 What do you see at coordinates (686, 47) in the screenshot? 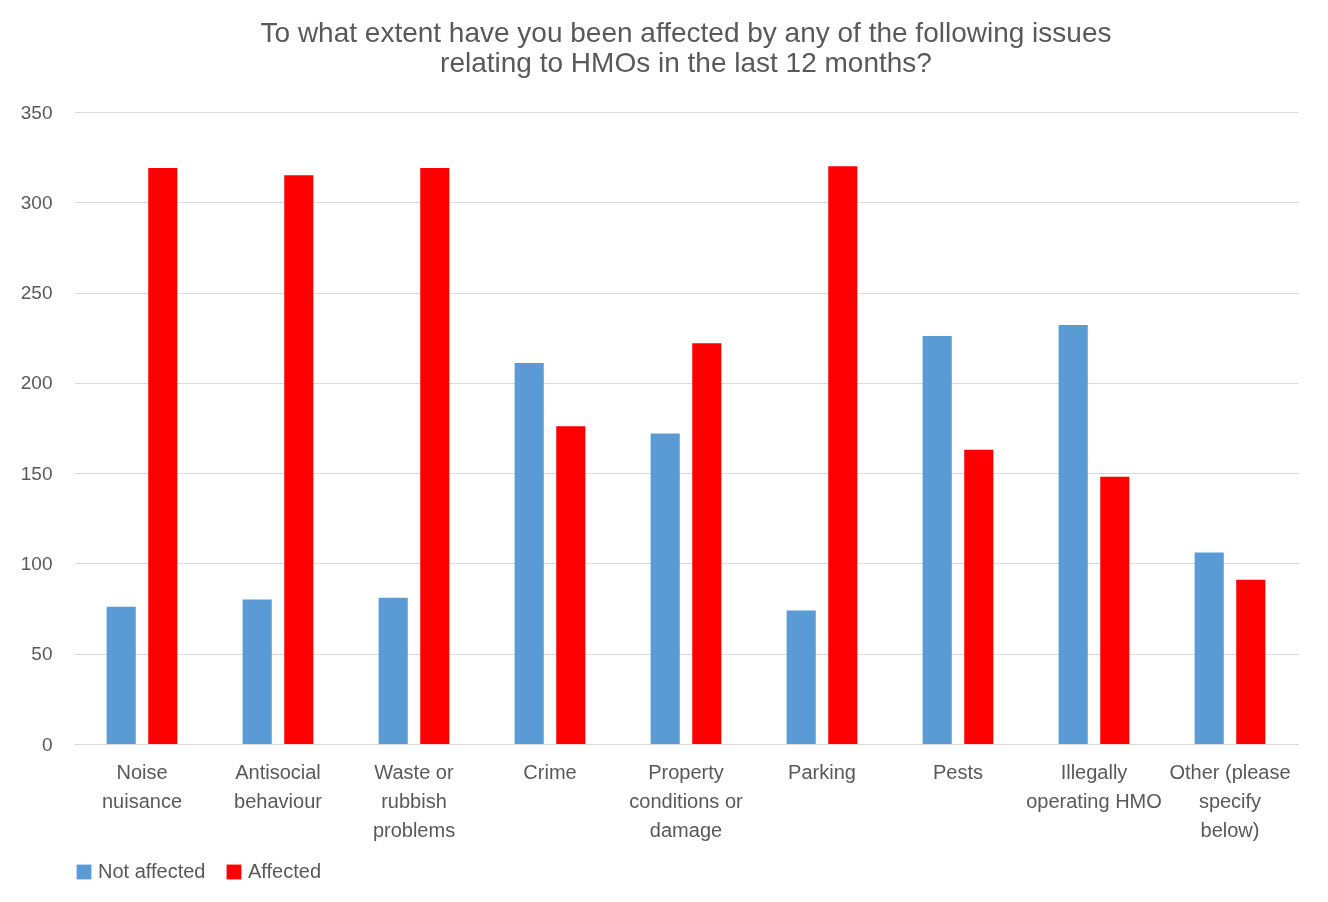
I see `chart-title: To what extent have you been affected by any of the following issues relating to HMOs in the last 12 months?` at bounding box center [686, 47].